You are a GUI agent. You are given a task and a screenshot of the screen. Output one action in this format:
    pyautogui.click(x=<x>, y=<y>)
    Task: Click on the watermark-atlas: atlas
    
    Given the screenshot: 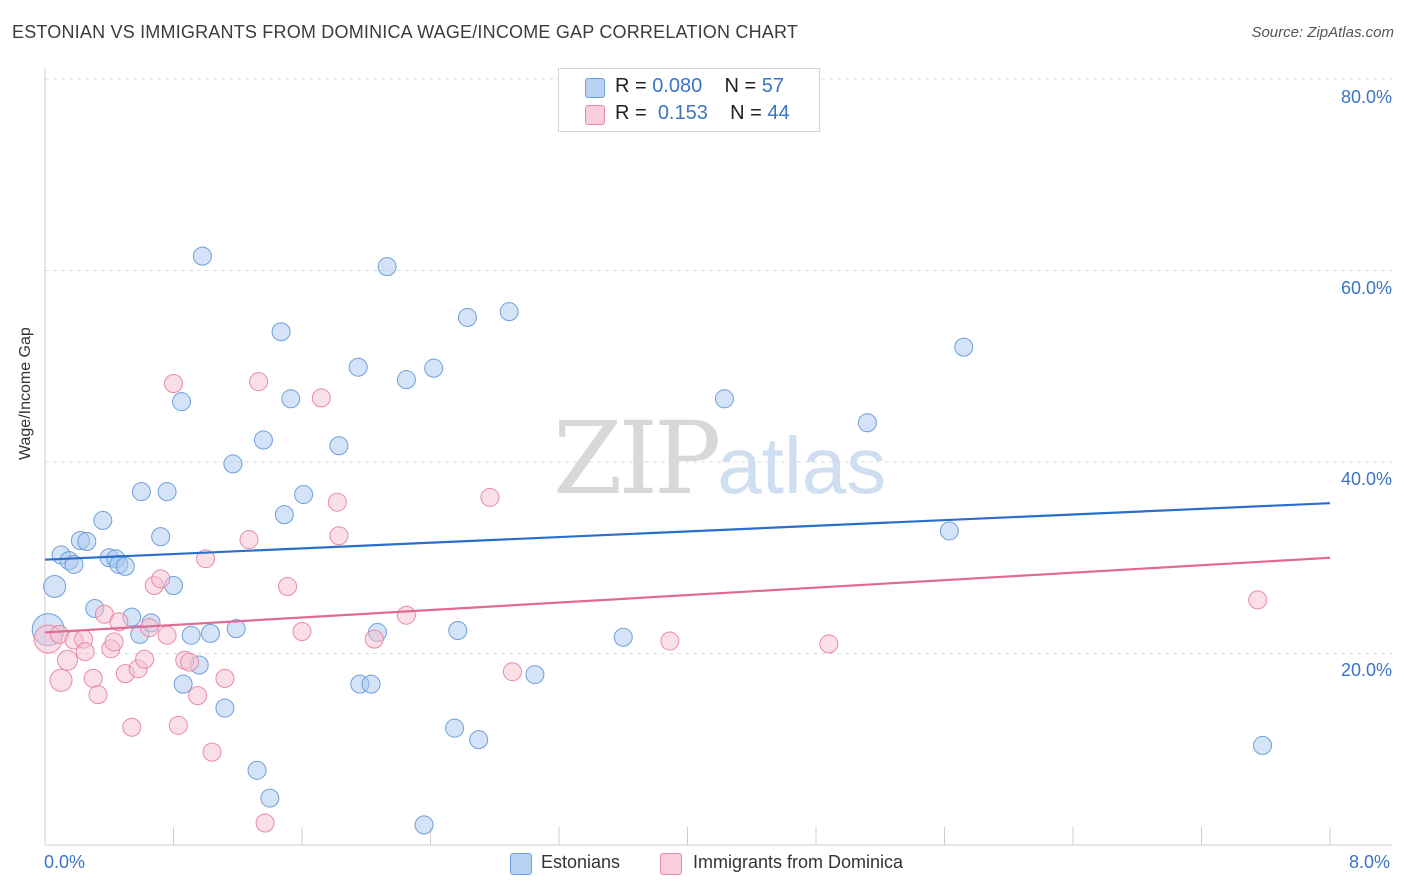 What is the action you would take?
    pyautogui.click(x=802, y=465)
    